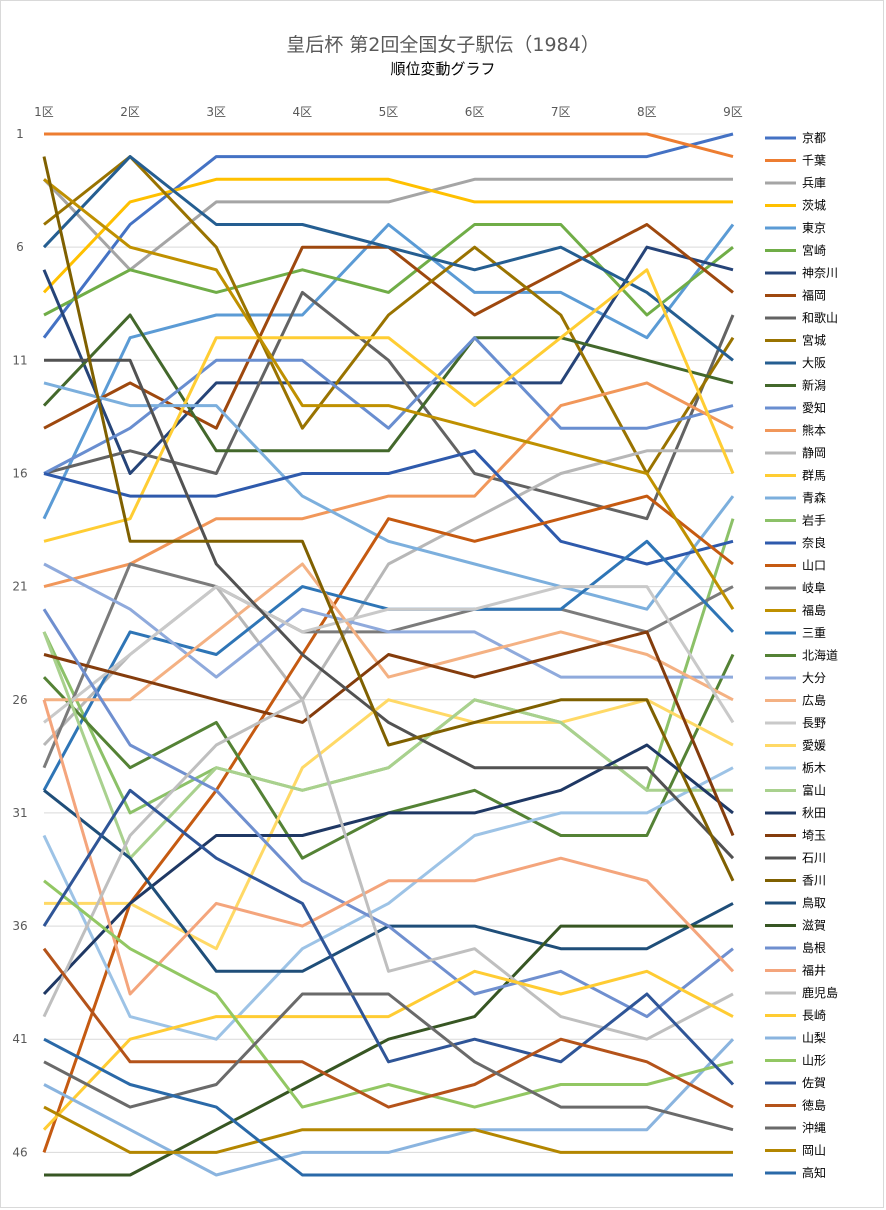  I want to click on legend-label-26: 長野, so click(814, 723).